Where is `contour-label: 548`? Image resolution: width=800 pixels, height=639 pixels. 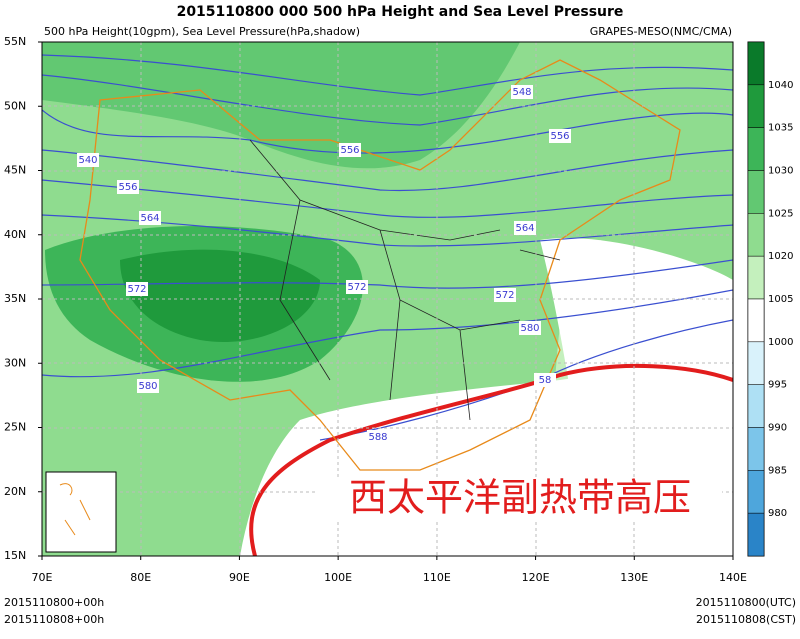 contour-label: 548 is located at coordinates (521, 92).